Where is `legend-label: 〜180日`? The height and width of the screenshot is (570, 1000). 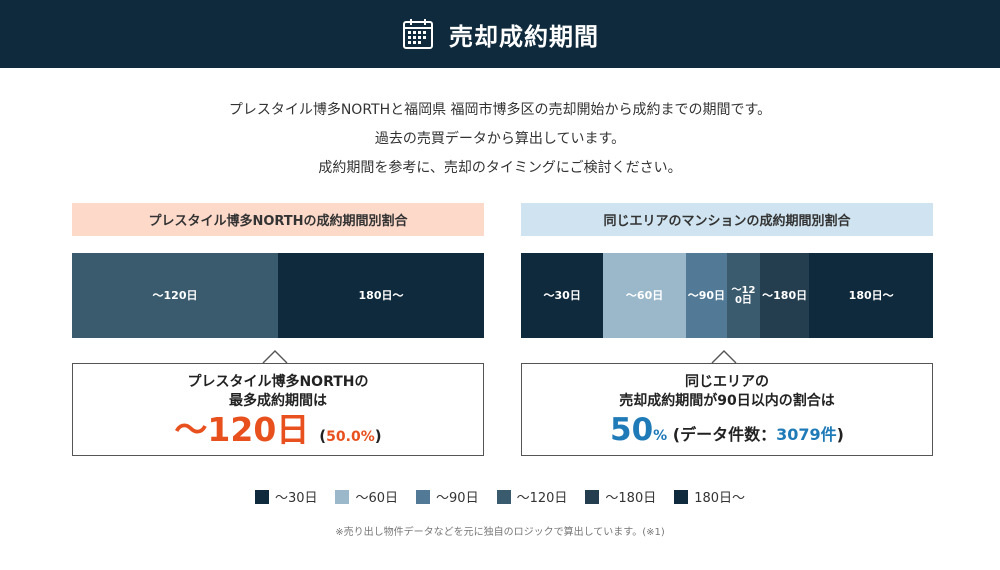
legend-label: 〜180日 is located at coordinates (631, 498).